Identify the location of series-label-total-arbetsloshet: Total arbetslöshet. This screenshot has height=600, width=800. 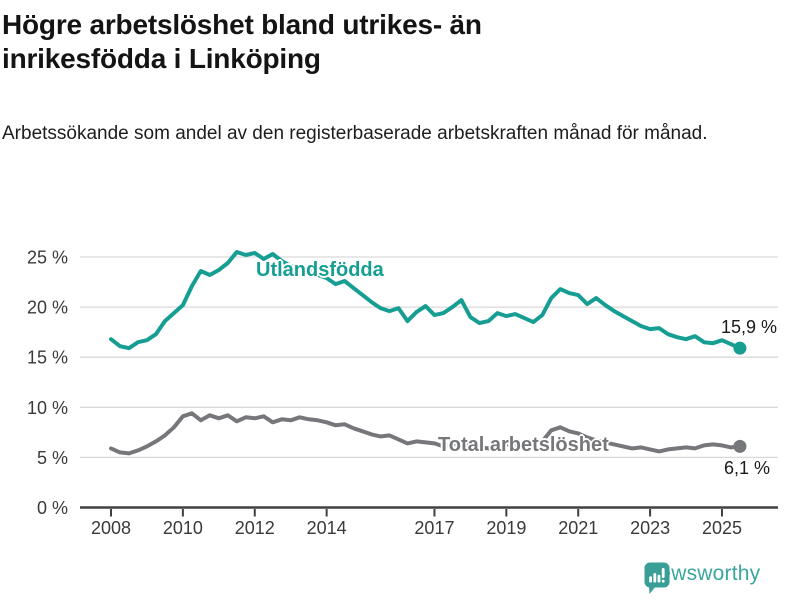
(523, 445).